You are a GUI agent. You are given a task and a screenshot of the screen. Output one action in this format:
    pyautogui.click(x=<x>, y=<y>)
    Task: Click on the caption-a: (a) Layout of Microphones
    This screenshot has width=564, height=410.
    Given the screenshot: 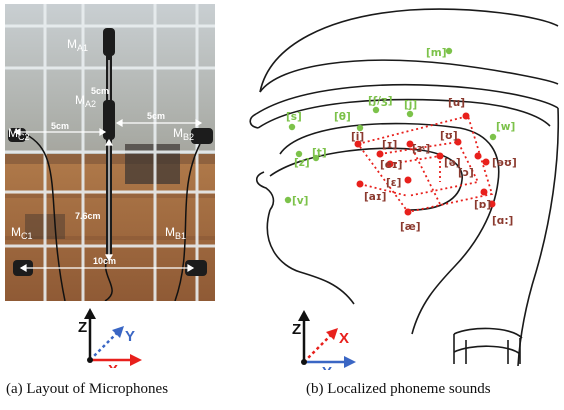 What is the action you would take?
    pyautogui.click(x=87, y=389)
    